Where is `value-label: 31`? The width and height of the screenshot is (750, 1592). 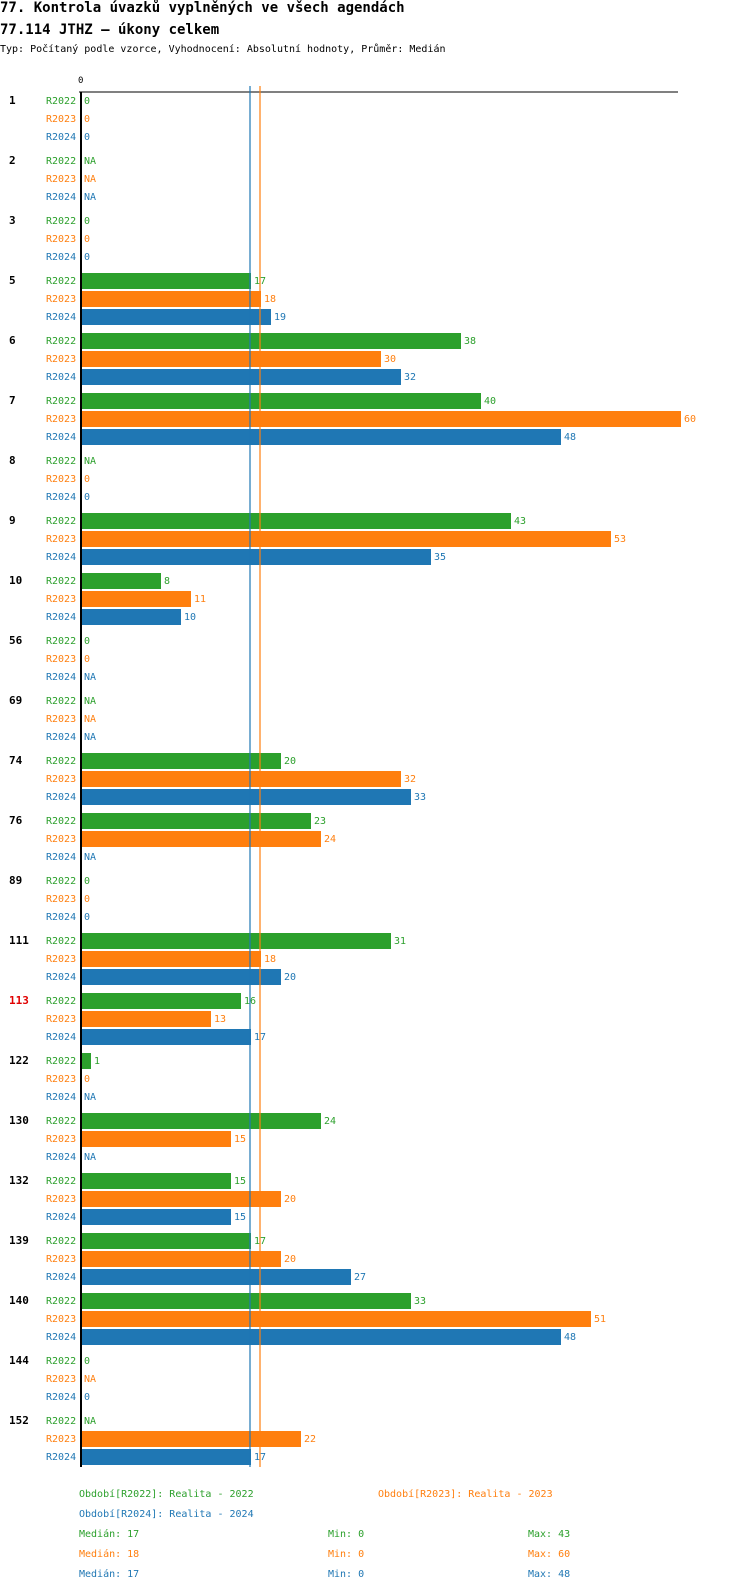 value-label: 31 is located at coordinates (400, 941).